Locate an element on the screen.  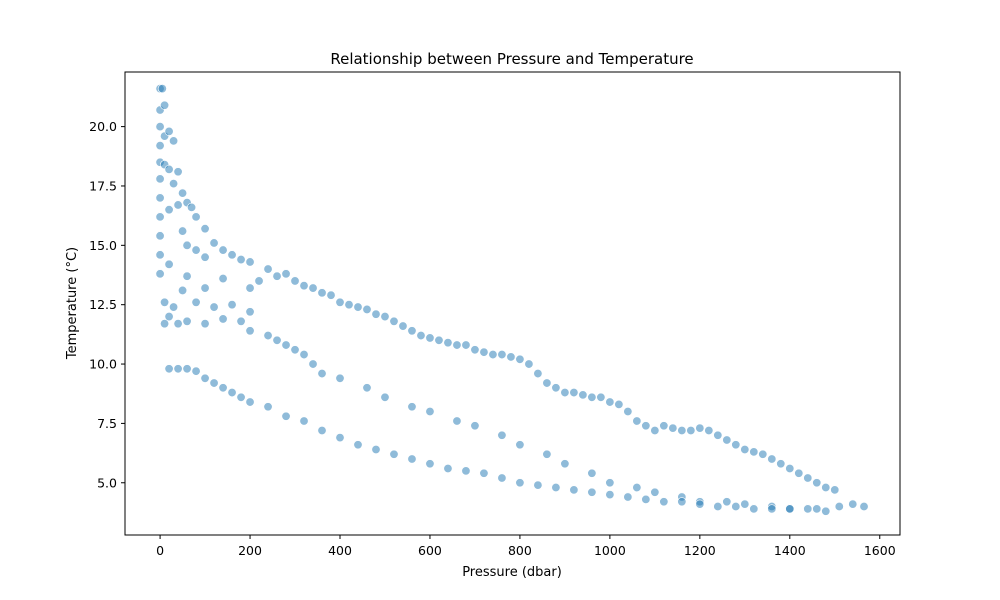
y-tick-label: 15.0 is located at coordinates (103, 245).